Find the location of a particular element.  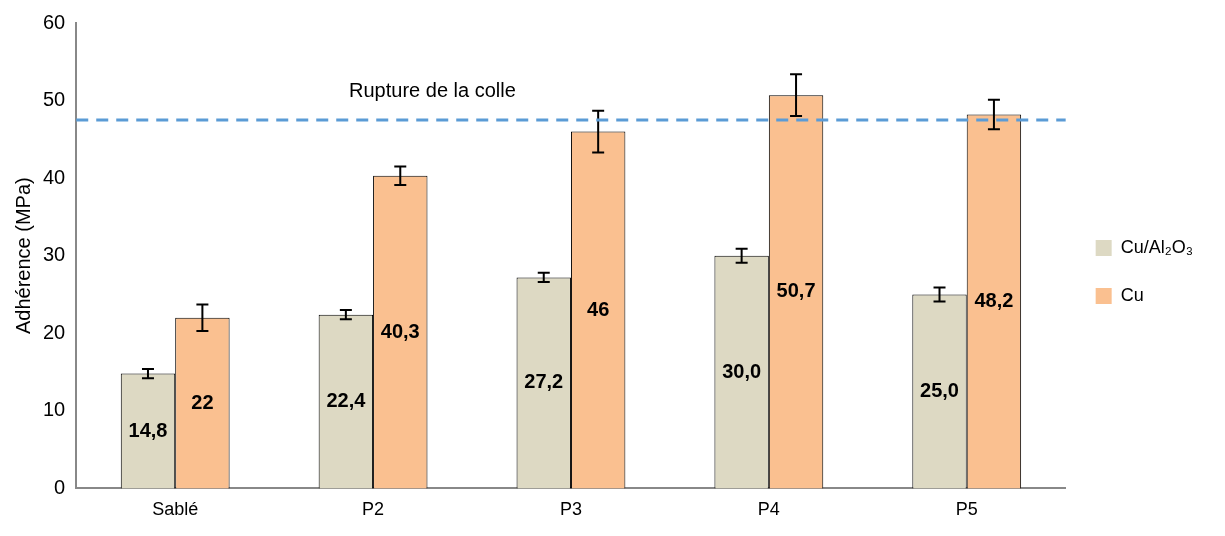

y-tick-label: 60 is located at coordinates (54, 21).